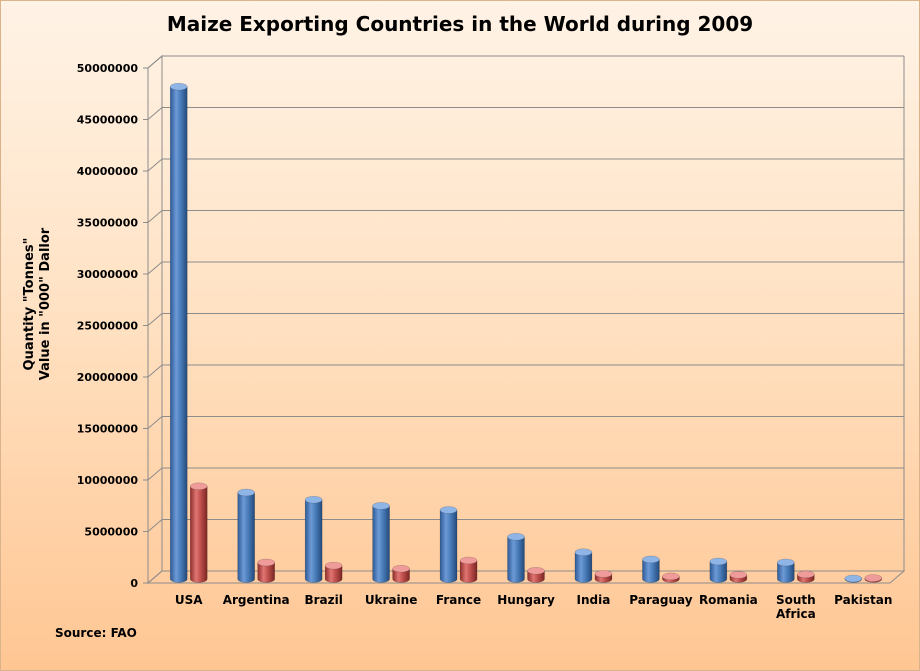 The image size is (920, 671). Describe the element at coordinates (134, 583) in the screenshot. I see `y-tick-label: 0` at that location.